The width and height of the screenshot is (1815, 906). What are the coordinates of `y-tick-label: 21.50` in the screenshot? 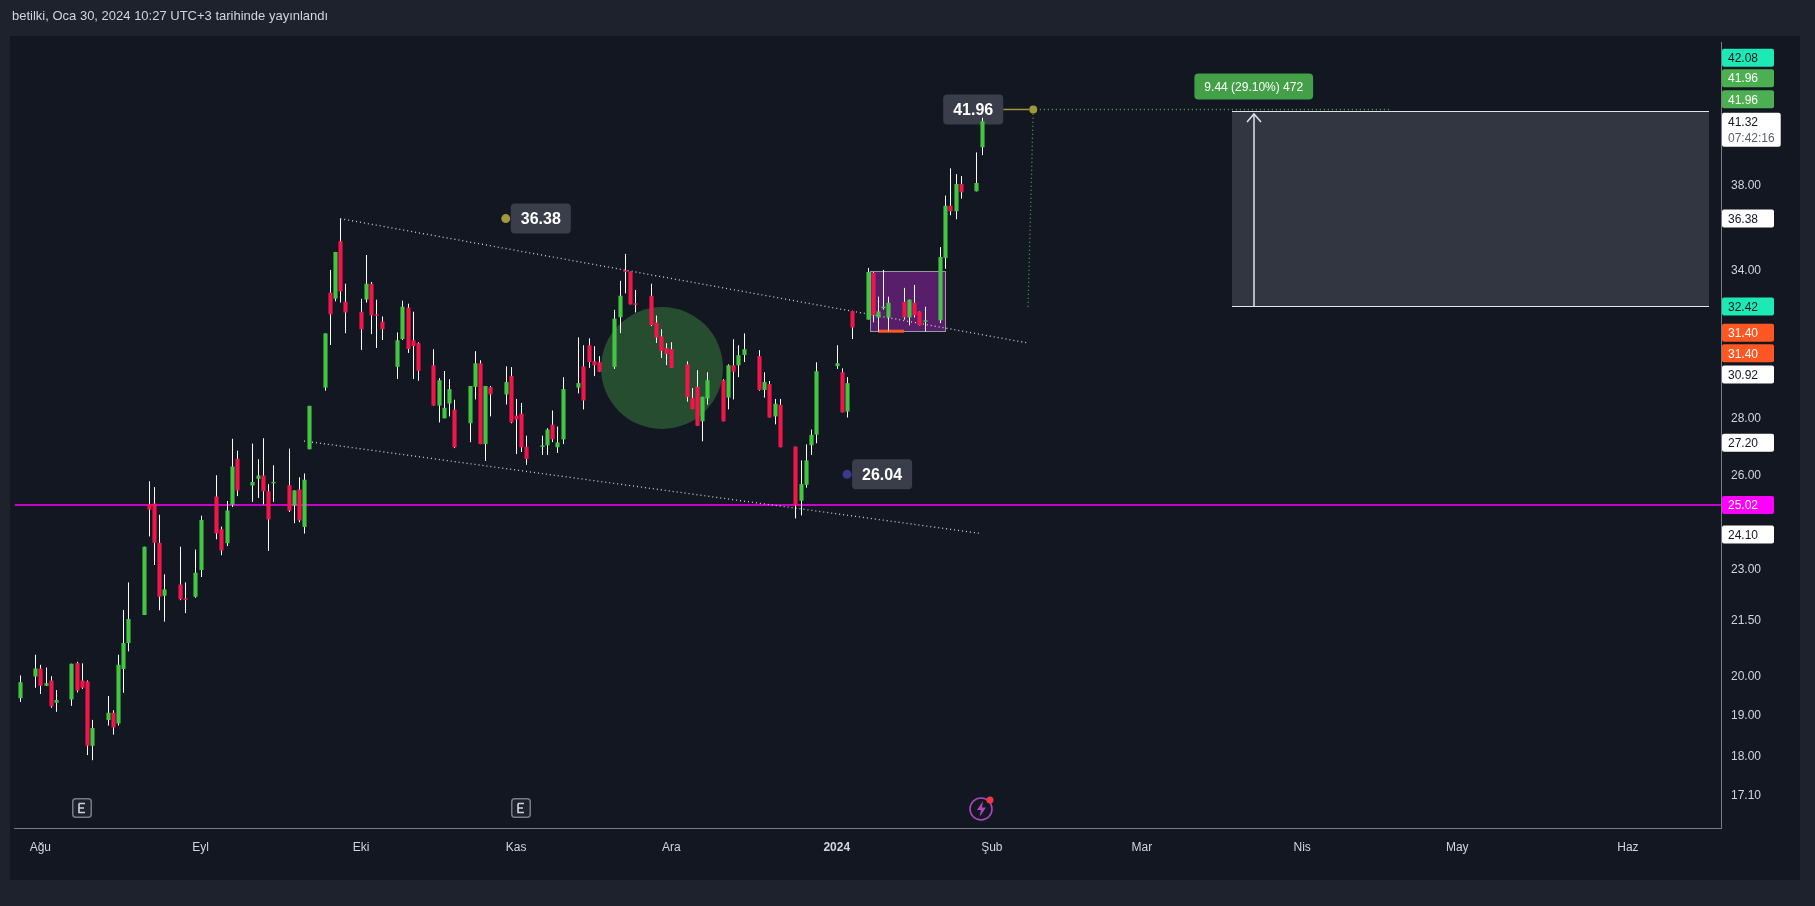 It's located at (1746, 620).